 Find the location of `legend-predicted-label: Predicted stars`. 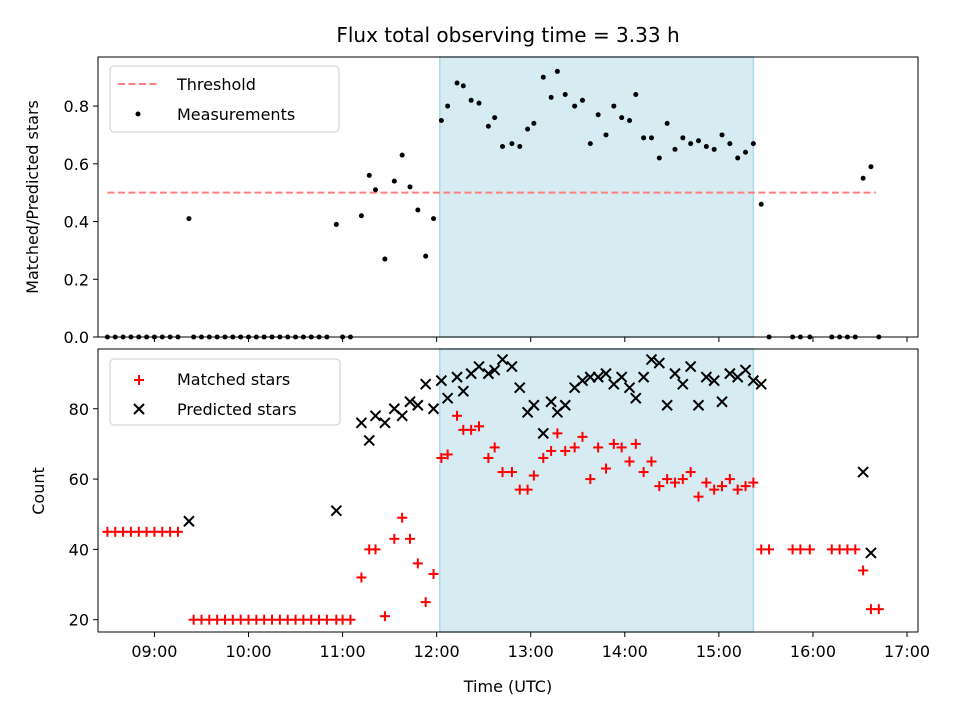

legend-predicted-label: Predicted stars is located at coordinates (237, 409).